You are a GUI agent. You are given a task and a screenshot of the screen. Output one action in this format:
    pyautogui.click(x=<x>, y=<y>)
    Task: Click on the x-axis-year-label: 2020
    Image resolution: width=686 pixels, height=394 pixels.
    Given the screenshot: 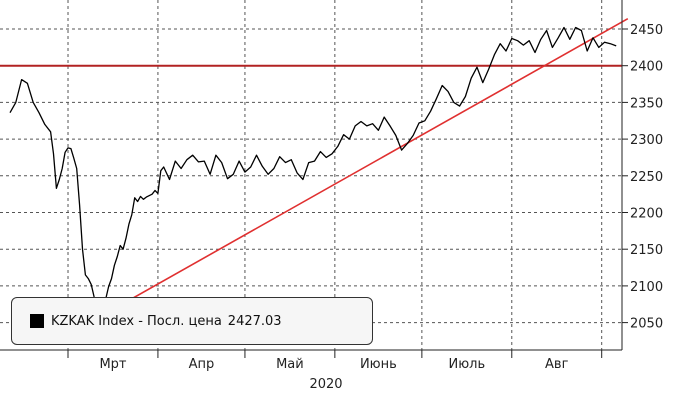 What is the action you would take?
    pyautogui.click(x=325, y=384)
    